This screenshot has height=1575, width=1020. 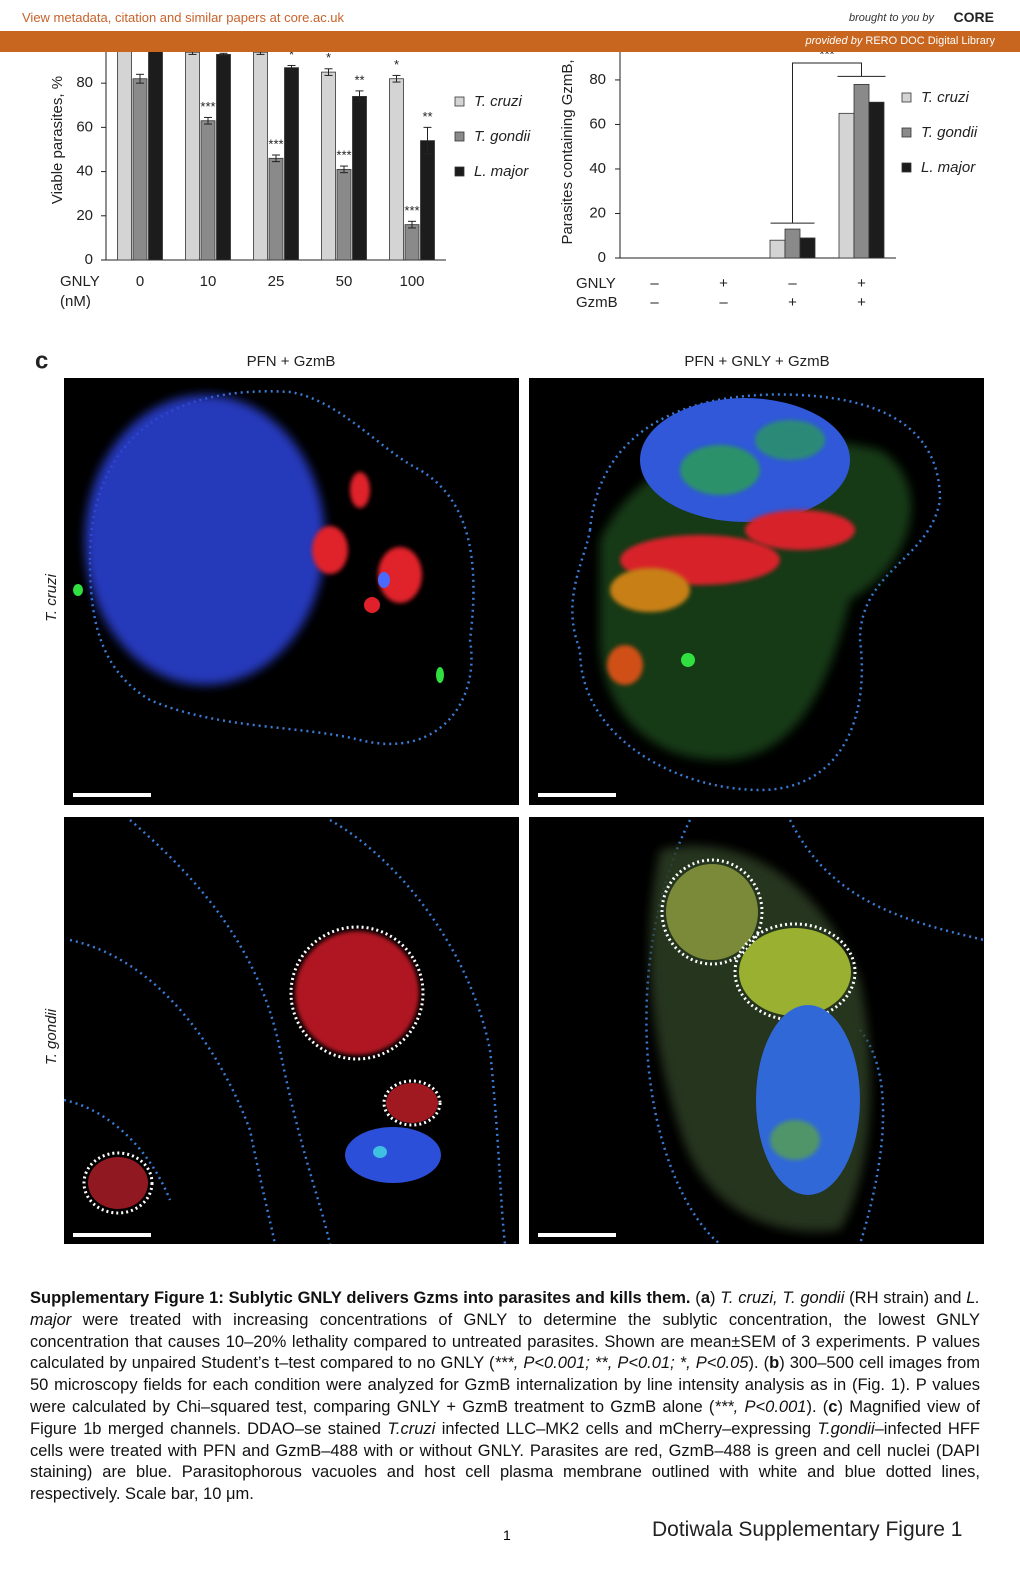 What do you see at coordinates (84, 126) in the screenshot?
I see `y-tick-label: 60` at bounding box center [84, 126].